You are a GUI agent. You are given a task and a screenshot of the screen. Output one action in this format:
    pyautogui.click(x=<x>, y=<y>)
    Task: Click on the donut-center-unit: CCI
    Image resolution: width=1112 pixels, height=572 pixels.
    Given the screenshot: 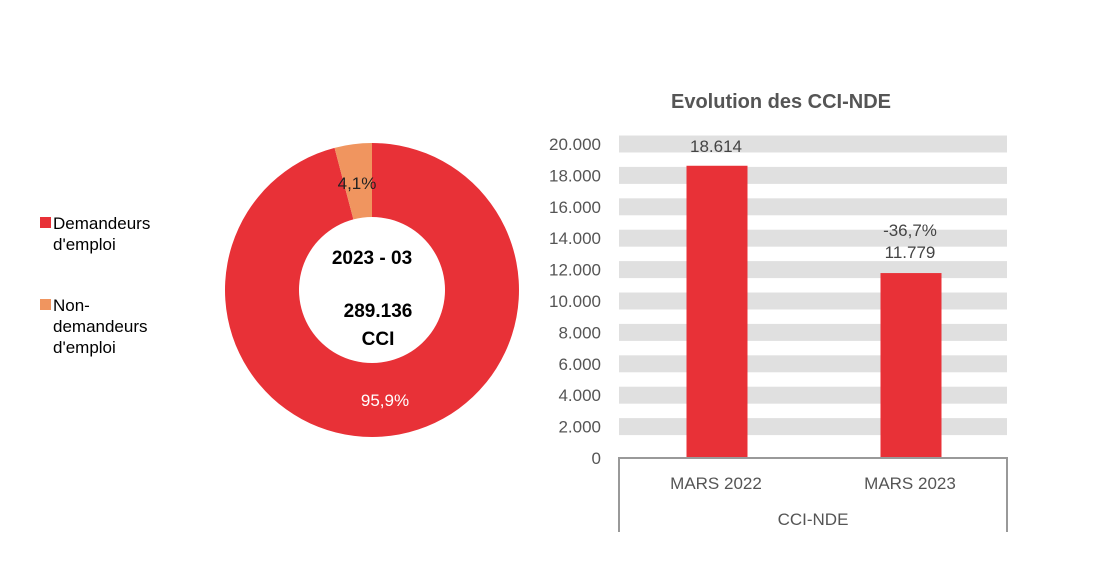 What is the action you would take?
    pyautogui.click(x=378, y=339)
    